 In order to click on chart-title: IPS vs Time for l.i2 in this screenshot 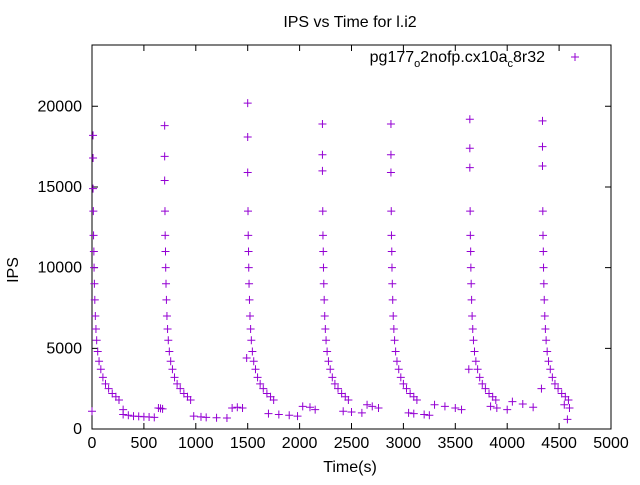, I will do `click(349, 22)`.